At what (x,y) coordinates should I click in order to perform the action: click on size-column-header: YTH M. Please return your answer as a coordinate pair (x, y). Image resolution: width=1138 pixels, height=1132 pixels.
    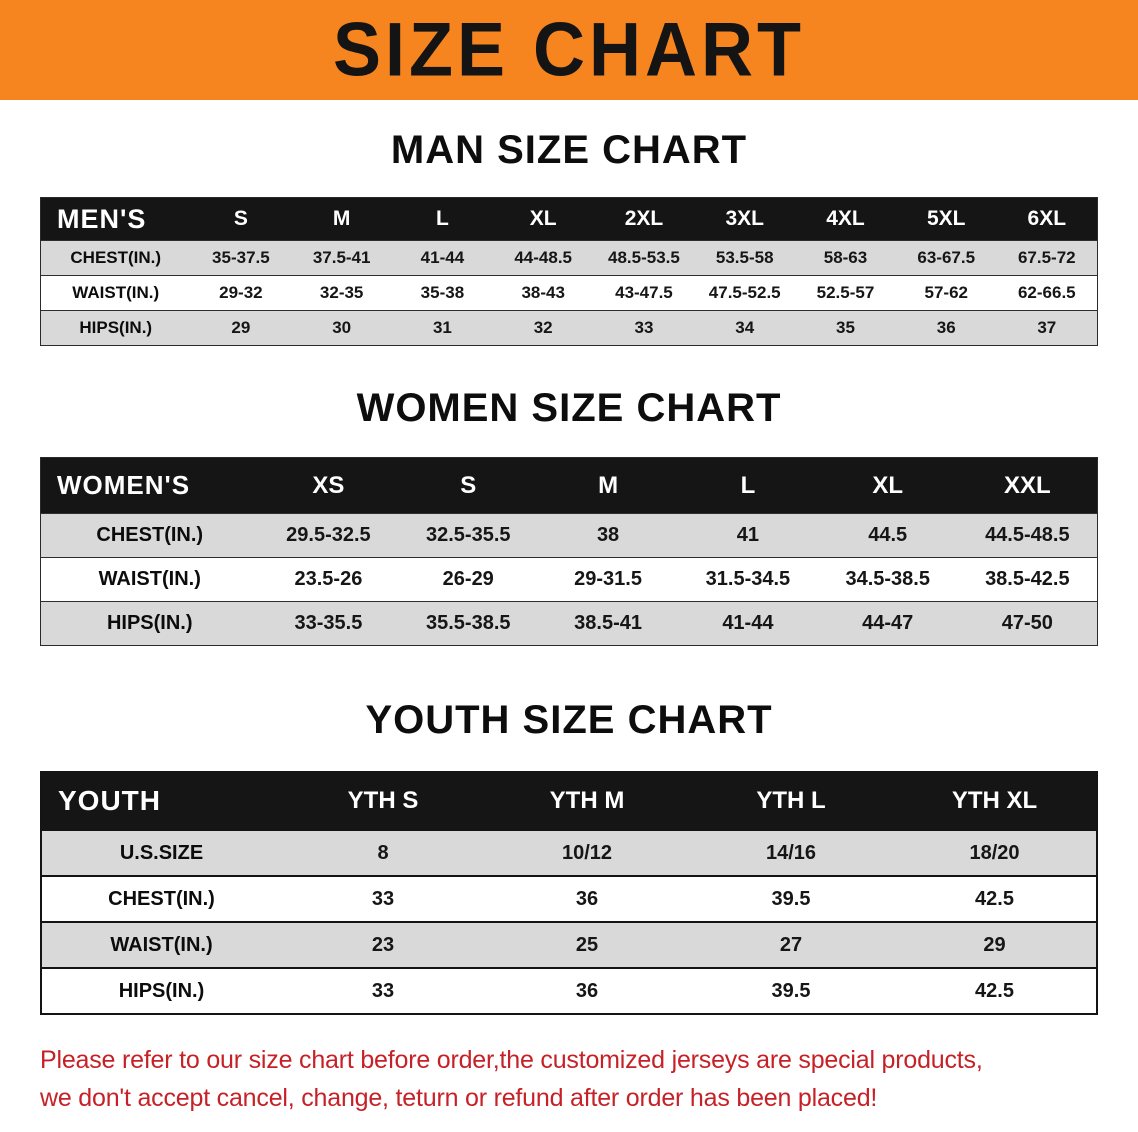
    Looking at the image, I should click on (587, 800).